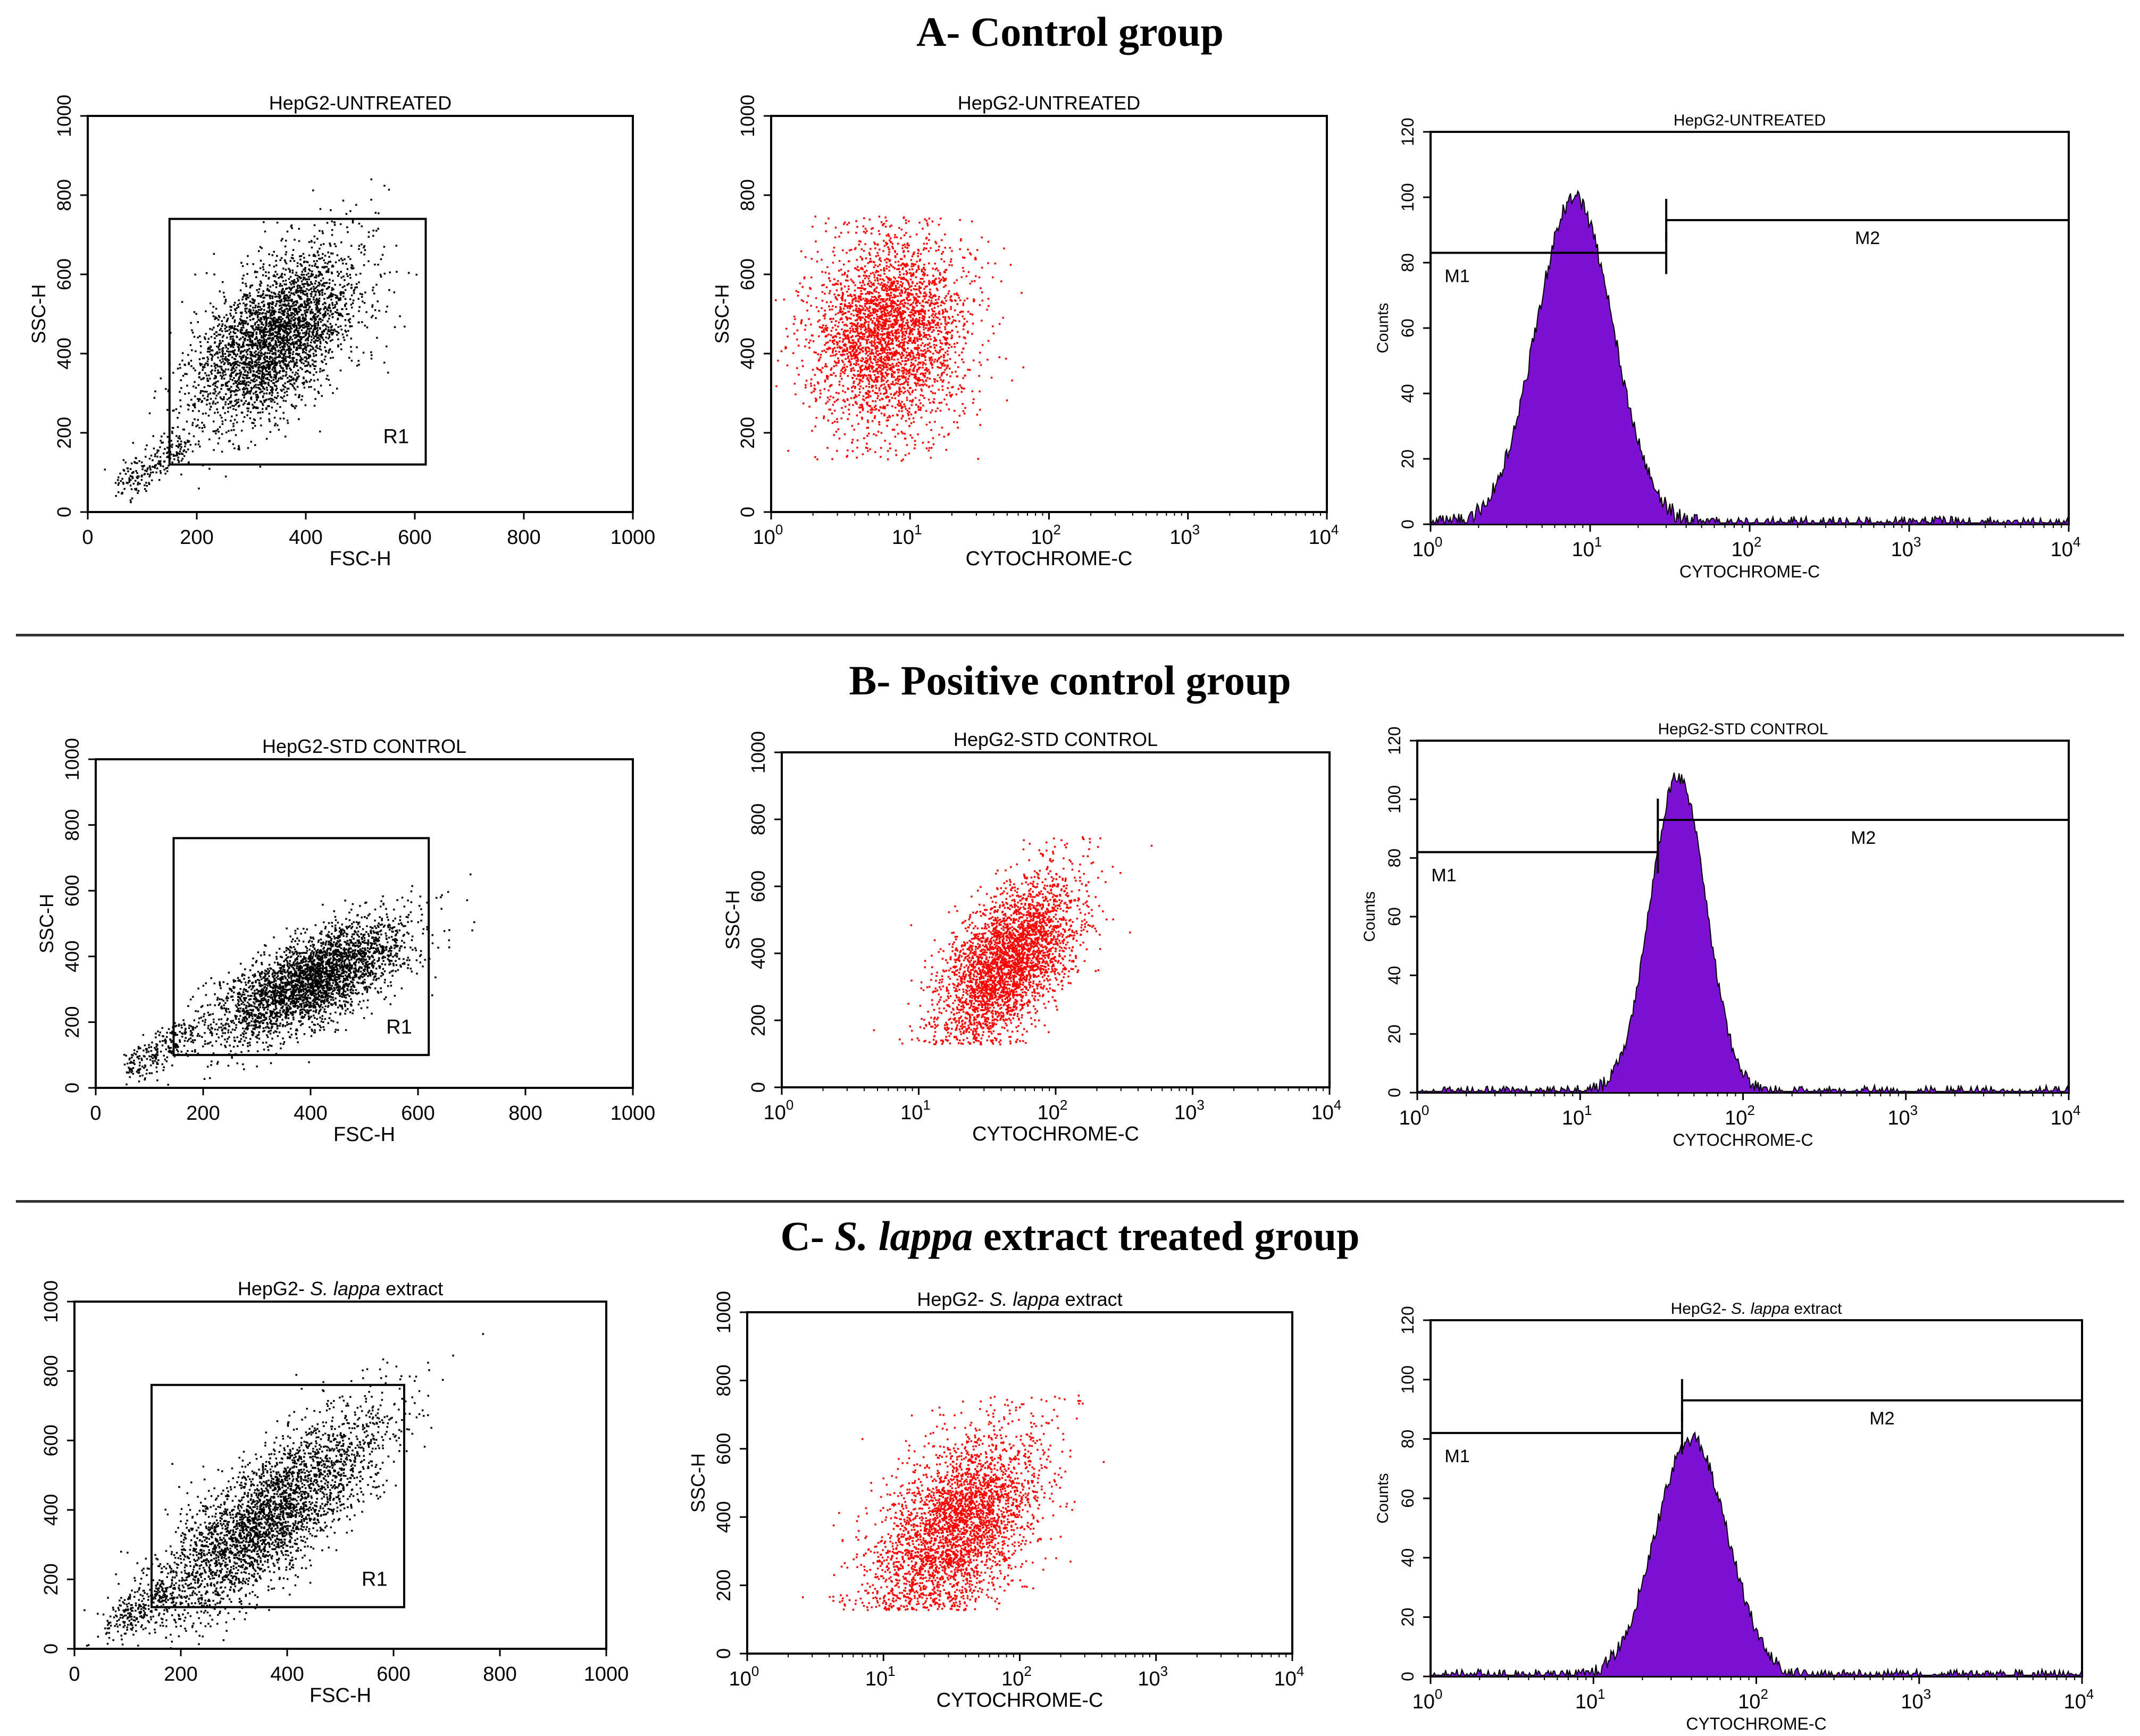 This screenshot has width=2140, height=1736. Describe the element at coordinates (64, 433) in the screenshot. I see `y-tick-label: 200` at that location.